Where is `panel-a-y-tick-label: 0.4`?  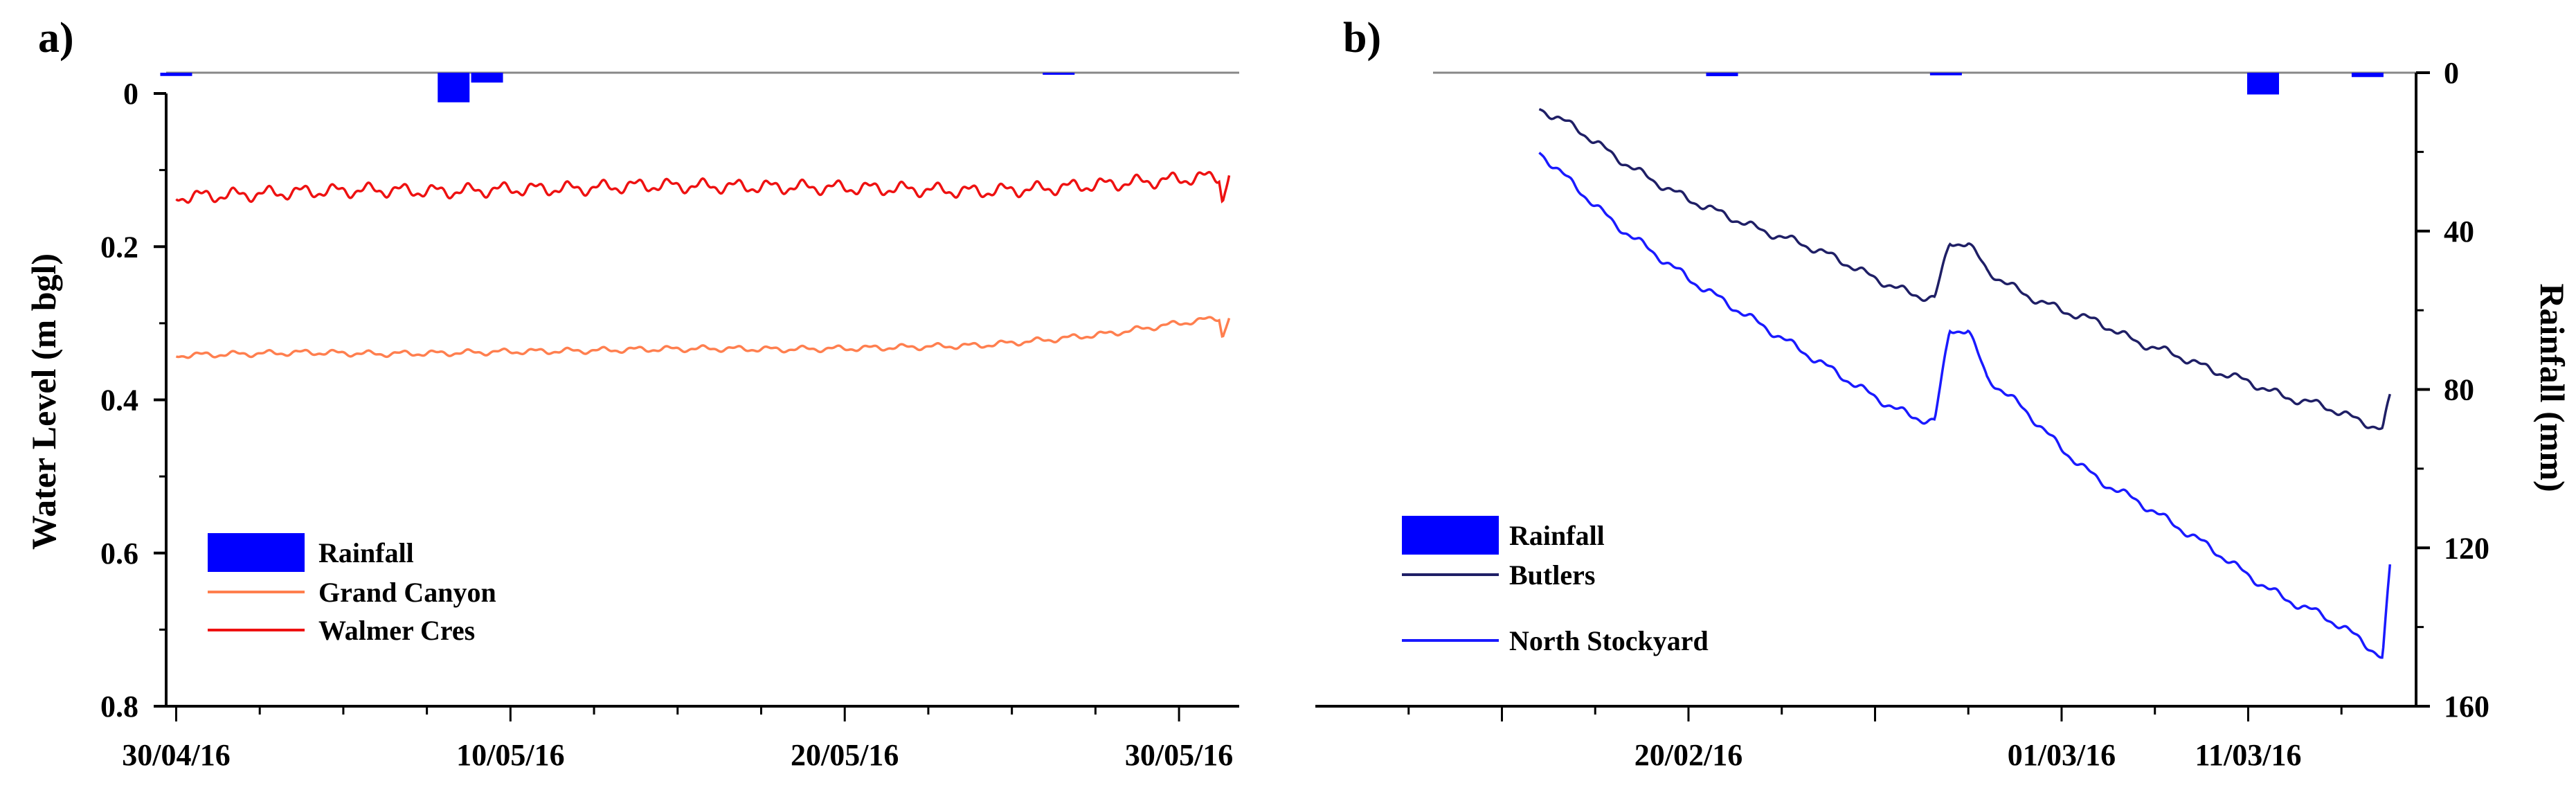 panel-a-y-tick-label: 0.4 is located at coordinates (119, 401).